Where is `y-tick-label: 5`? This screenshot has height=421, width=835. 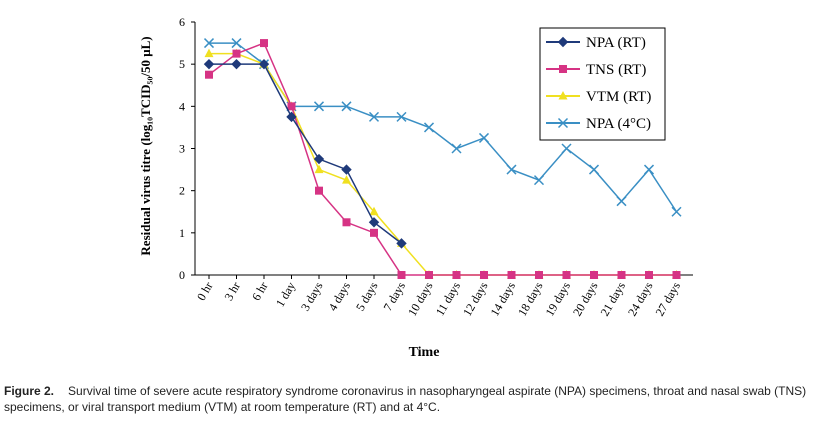 y-tick-label: 5 is located at coordinates (182, 64).